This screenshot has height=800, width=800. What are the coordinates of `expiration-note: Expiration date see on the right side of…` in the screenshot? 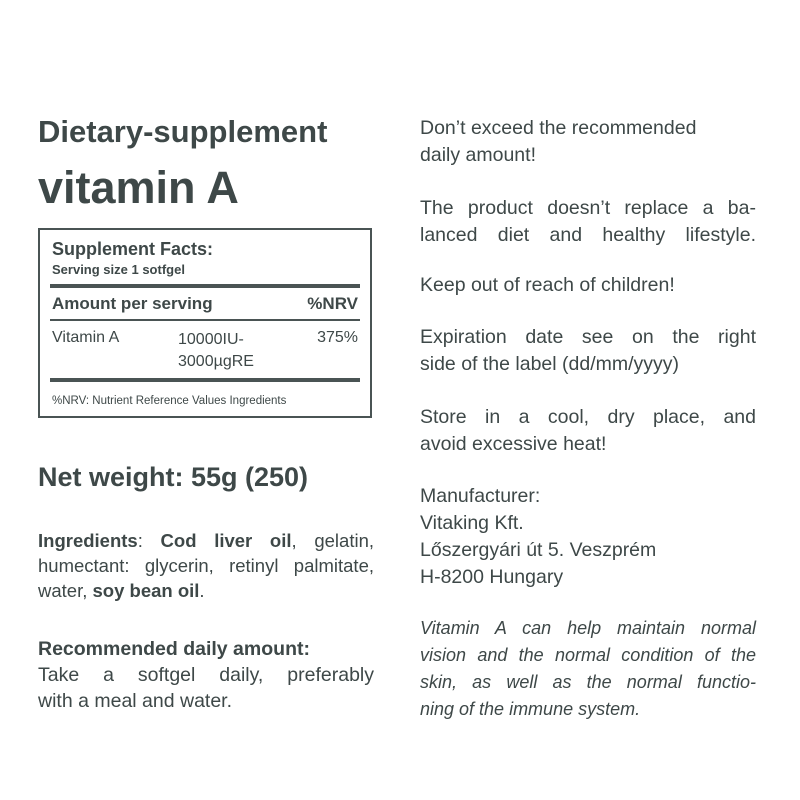 It's located at (588, 351).